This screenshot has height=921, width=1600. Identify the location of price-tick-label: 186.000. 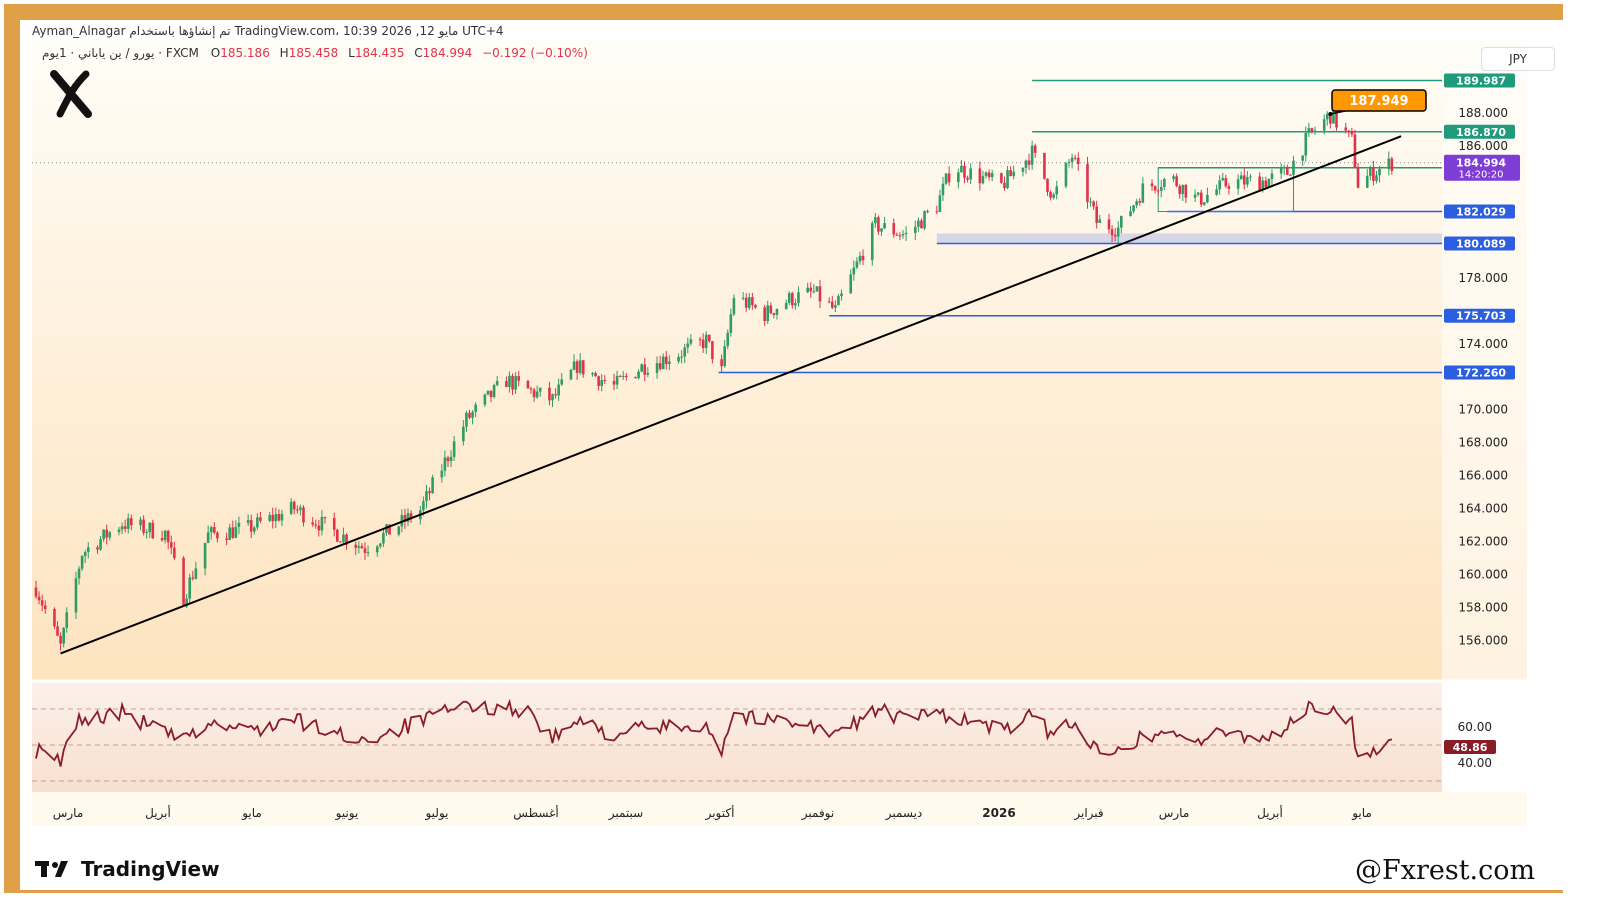
(1483, 146).